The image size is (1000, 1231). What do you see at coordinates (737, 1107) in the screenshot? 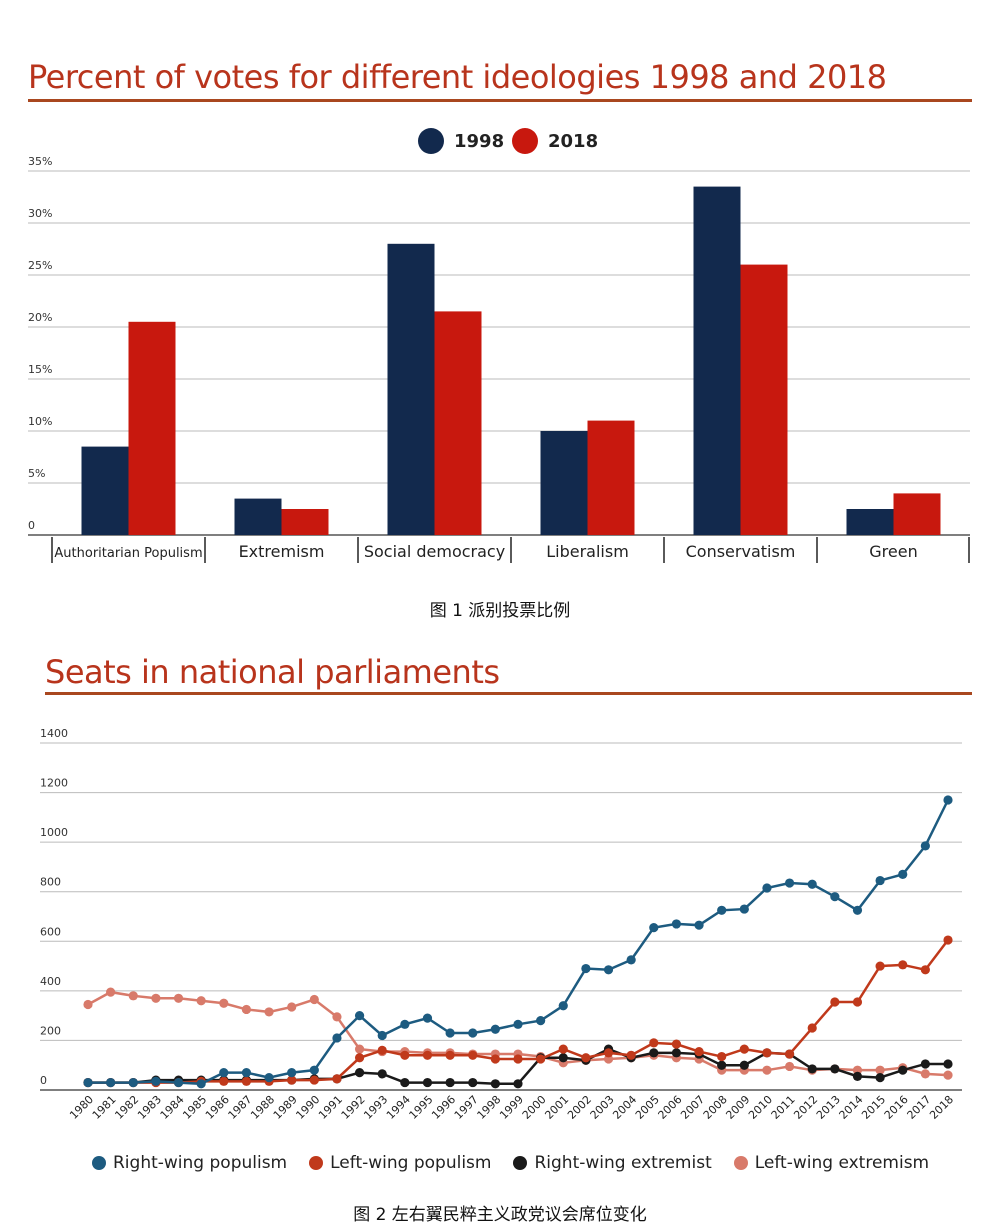
I see `x-tick-label: 2009` at bounding box center [737, 1107].